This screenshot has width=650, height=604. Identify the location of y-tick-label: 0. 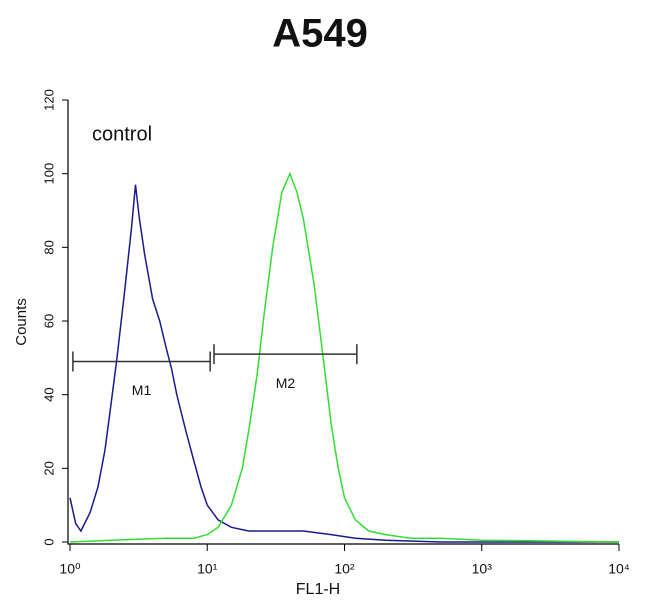
(48, 541).